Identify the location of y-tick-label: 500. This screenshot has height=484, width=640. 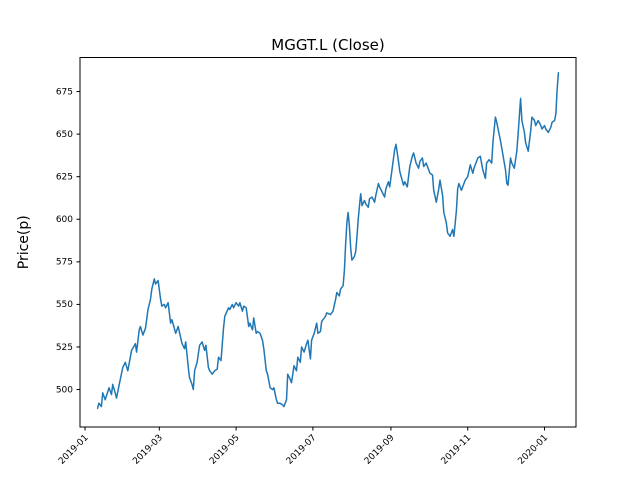
(64, 390).